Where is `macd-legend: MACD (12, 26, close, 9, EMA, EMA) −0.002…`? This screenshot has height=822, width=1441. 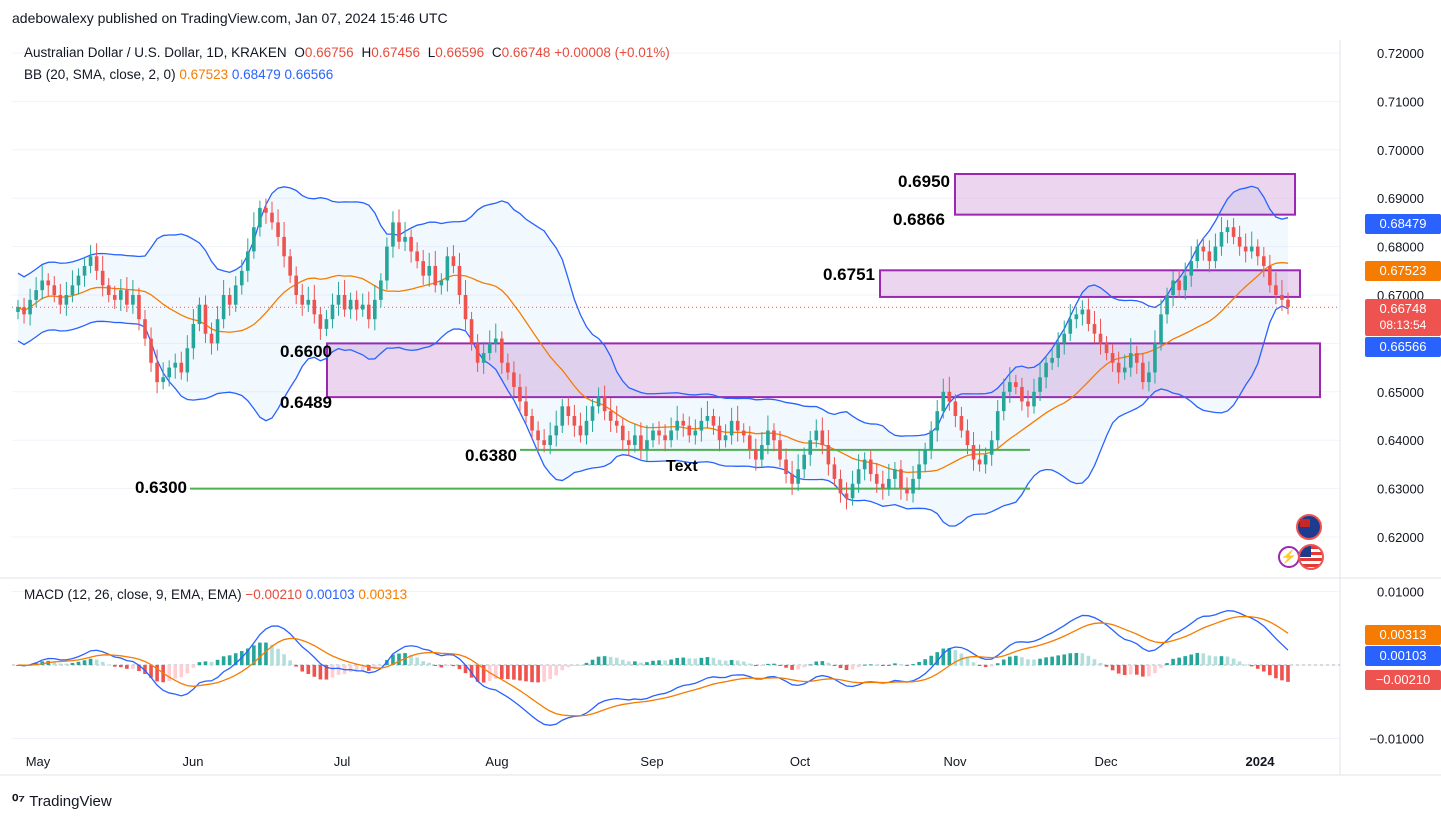
macd-legend: MACD (12, 26, close, 9, EMA, EMA) −0.002… is located at coordinates (215, 594).